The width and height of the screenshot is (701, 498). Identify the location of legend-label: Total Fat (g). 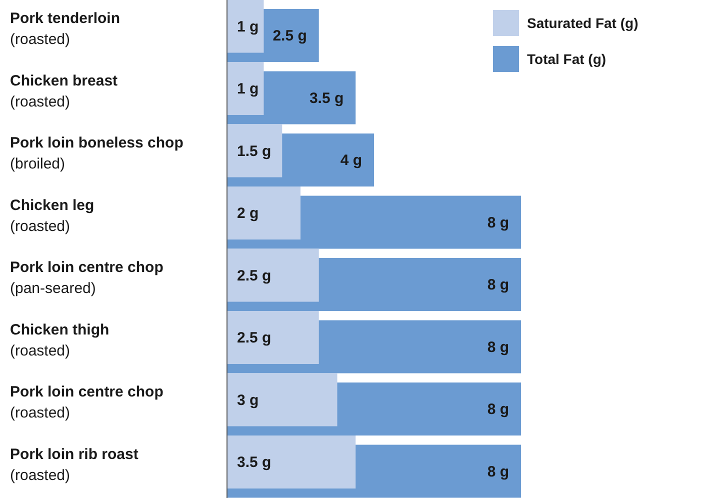
(567, 59).